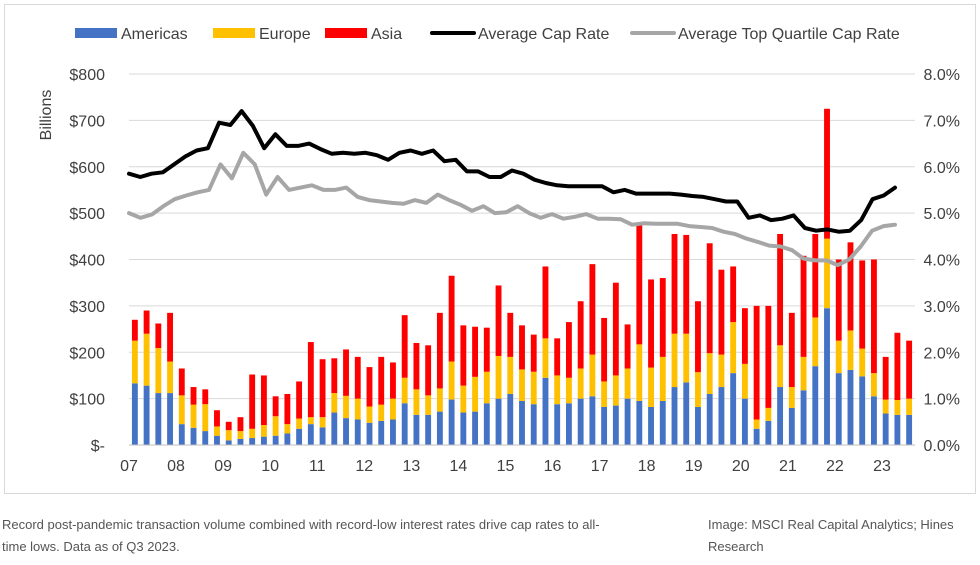 This screenshot has width=980, height=565. I want to click on y-tick-label: $700, so click(87, 121).